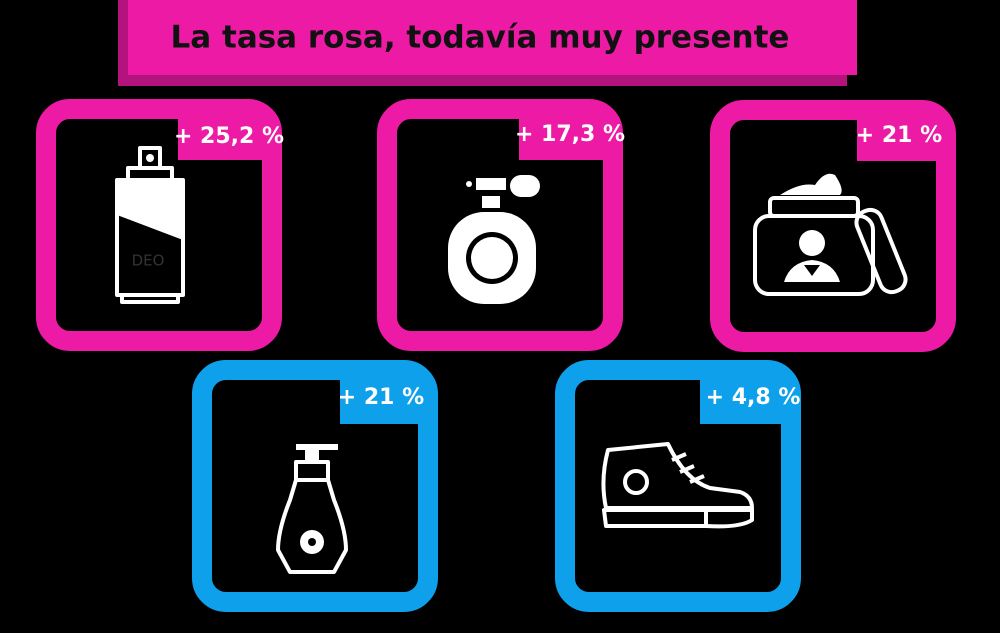 The width and height of the screenshot is (1000, 633). I want to click on icon-text: DEO, so click(148, 261).